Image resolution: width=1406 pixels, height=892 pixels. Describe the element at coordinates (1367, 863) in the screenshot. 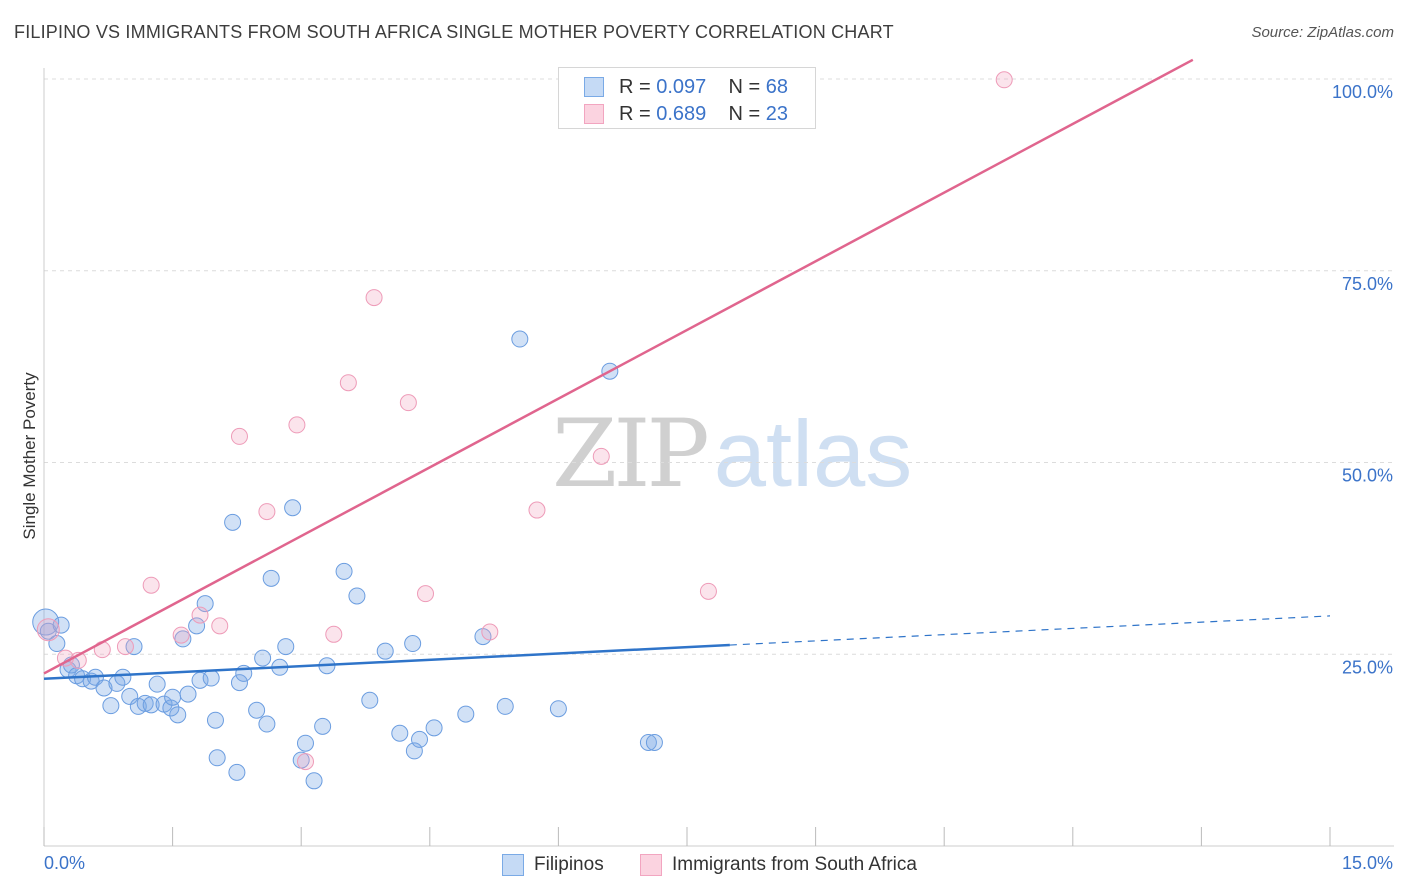

I see `x-tick-label-end: 15.0%` at that location.